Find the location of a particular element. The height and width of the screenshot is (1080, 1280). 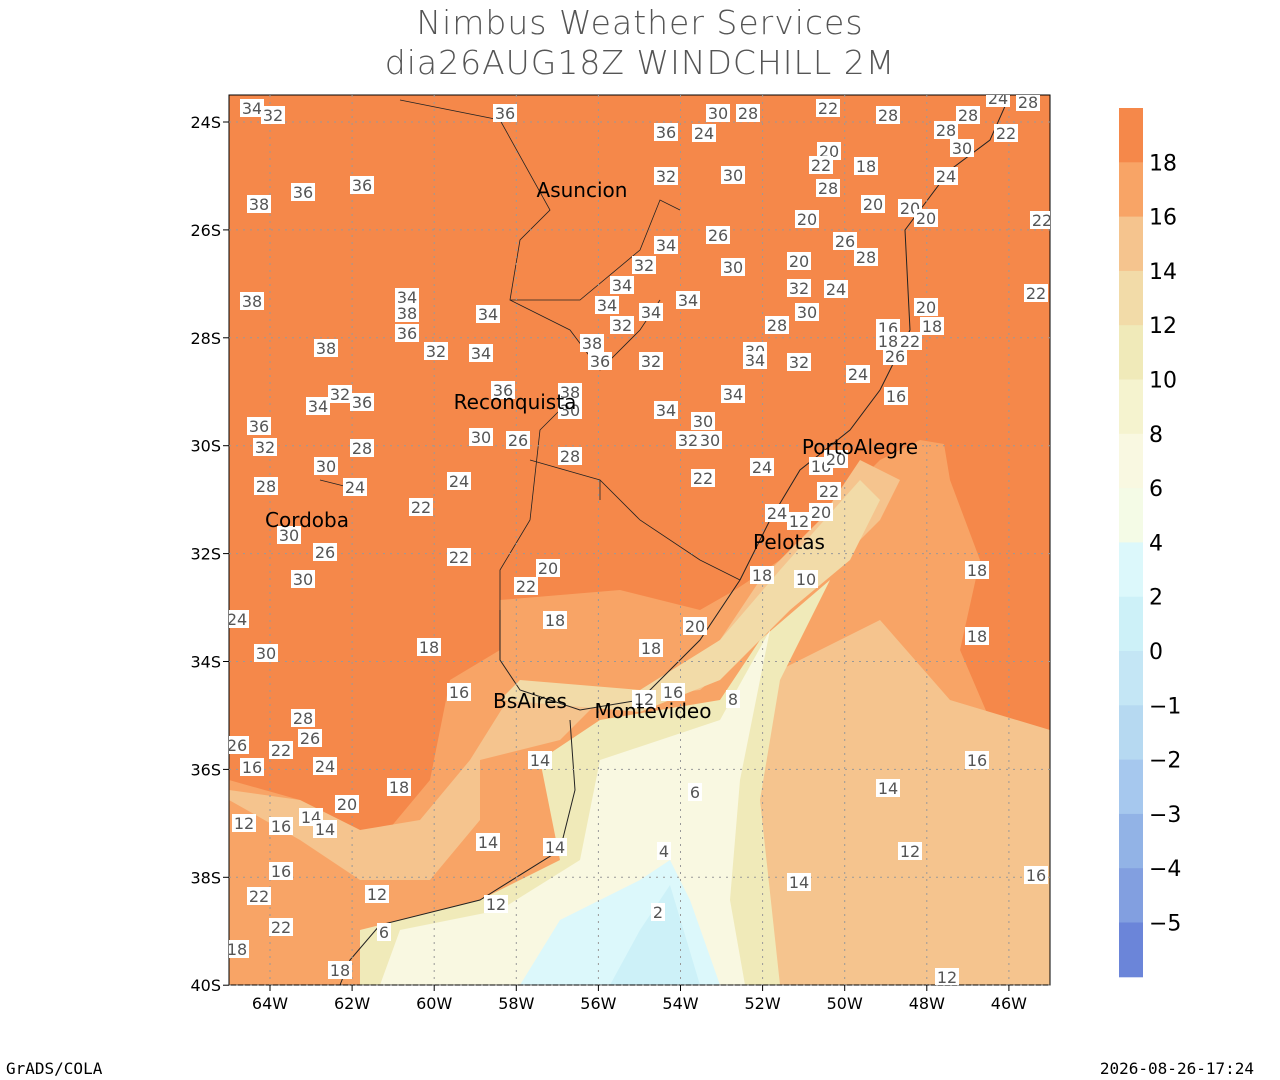

lon-tick-label: 50W is located at coordinates (845, 1003).